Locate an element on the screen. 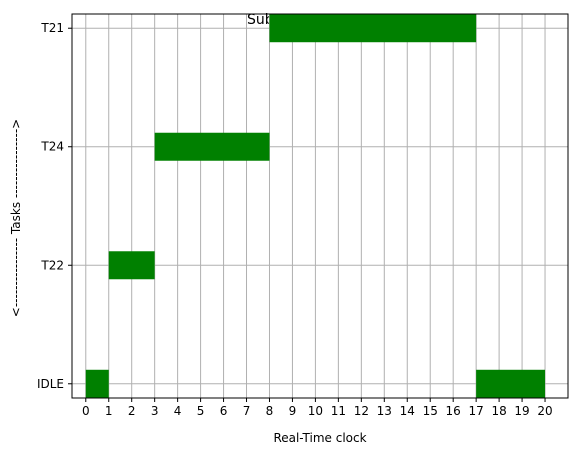  x-tick-label: 2 is located at coordinates (132, 411).